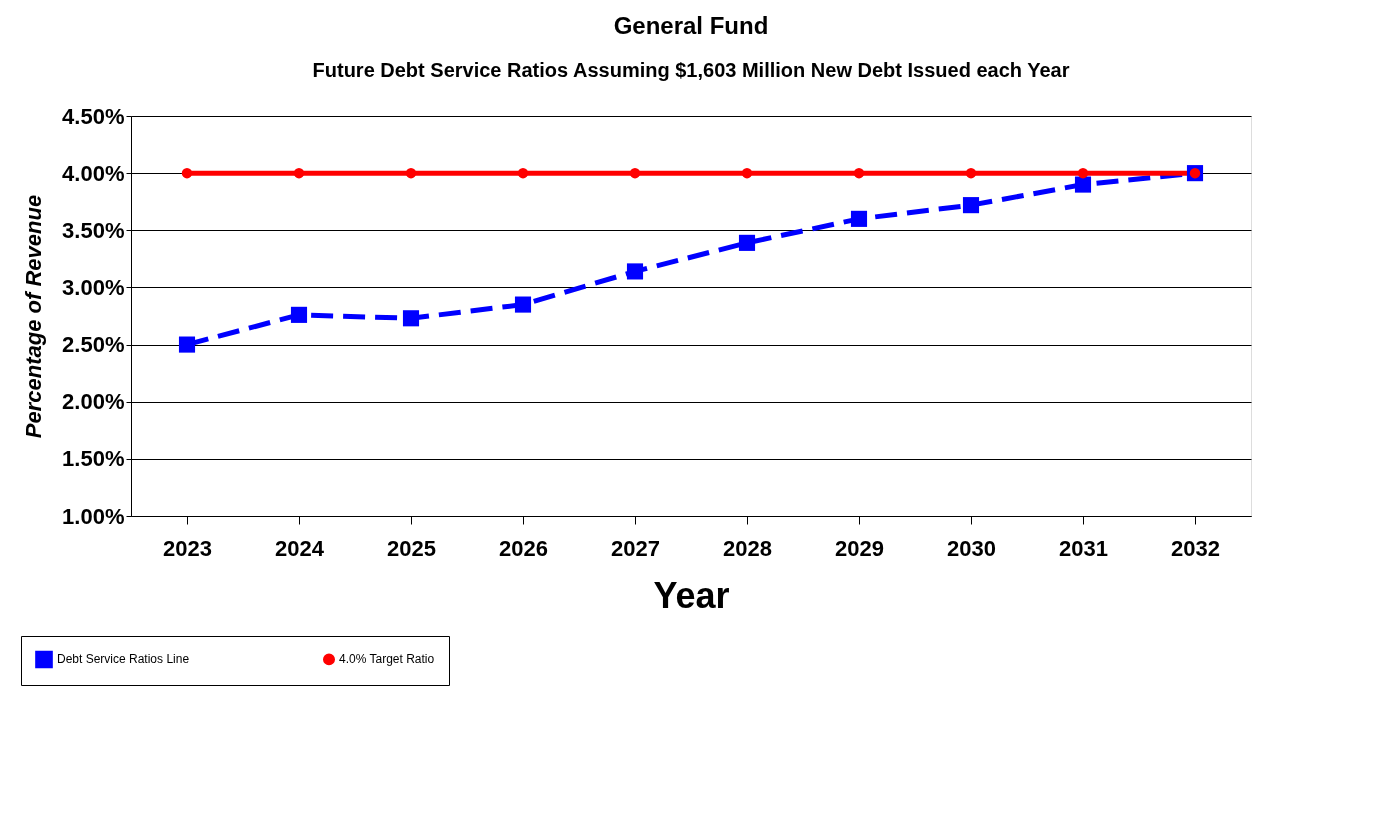  What do you see at coordinates (93, 230) in the screenshot?
I see `y-tick-label: 3.50%` at bounding box center [93, 230].